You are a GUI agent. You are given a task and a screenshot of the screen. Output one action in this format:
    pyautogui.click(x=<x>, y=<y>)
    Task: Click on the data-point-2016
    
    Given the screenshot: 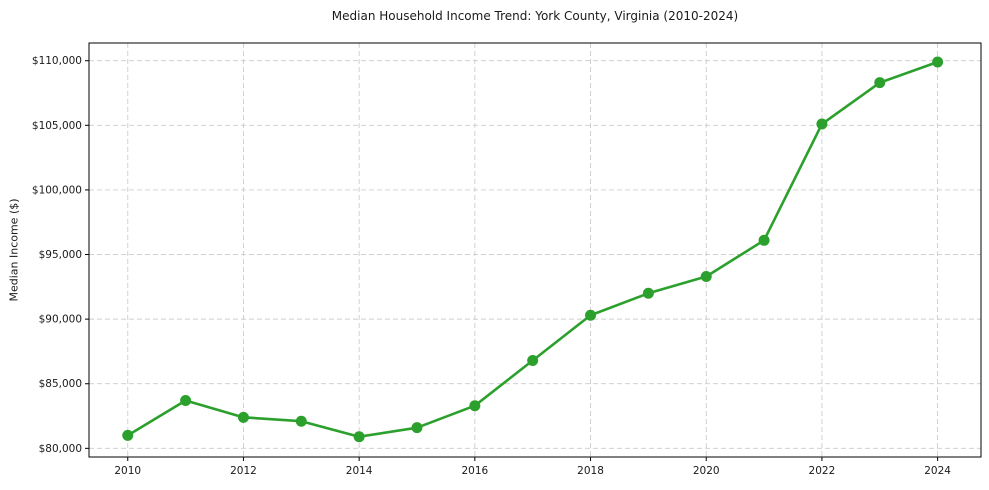 What is the action you would take?
    pyautogui.click(x=475, y=406)
    